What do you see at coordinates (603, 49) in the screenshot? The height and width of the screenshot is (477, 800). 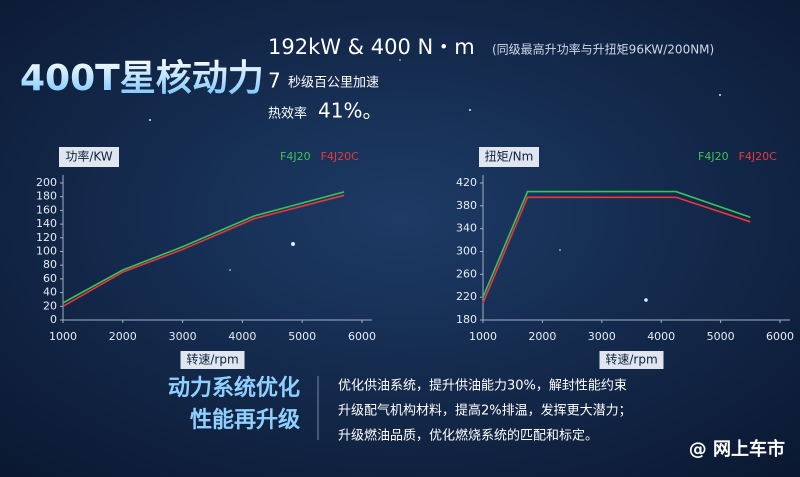 I see `spec-note: (同级最高升功率与升扭矩96KW/200NM)` at bounding box center [603, 49].